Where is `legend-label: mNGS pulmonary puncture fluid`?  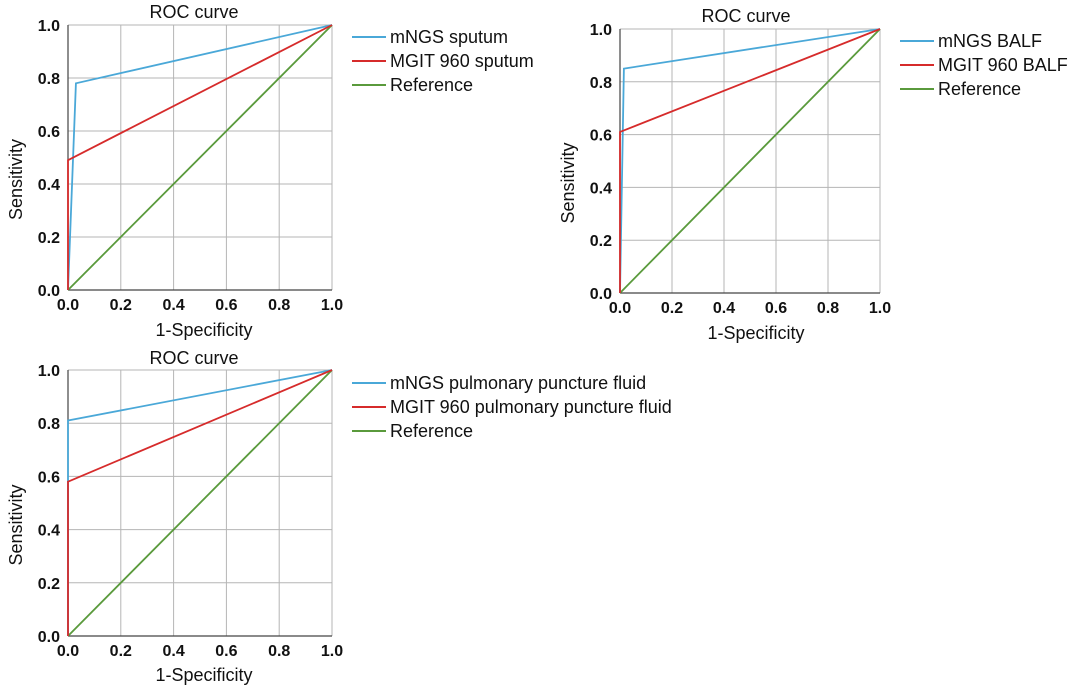 legend-label: mNGS pulmonary puncture fluid is located at coordinates (518, 383).